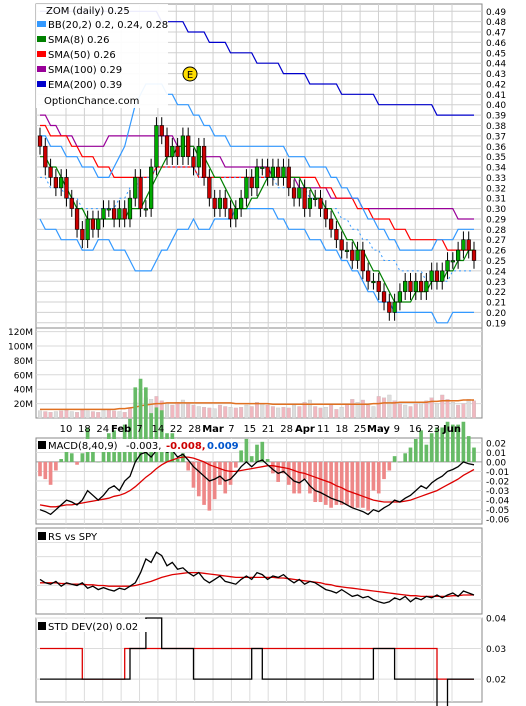 The height and width of the screenshot is (706, 526). Describe the element at coordinates (496, 220) in the screenshot. I see `price-tick-label: 0.29` at that location.